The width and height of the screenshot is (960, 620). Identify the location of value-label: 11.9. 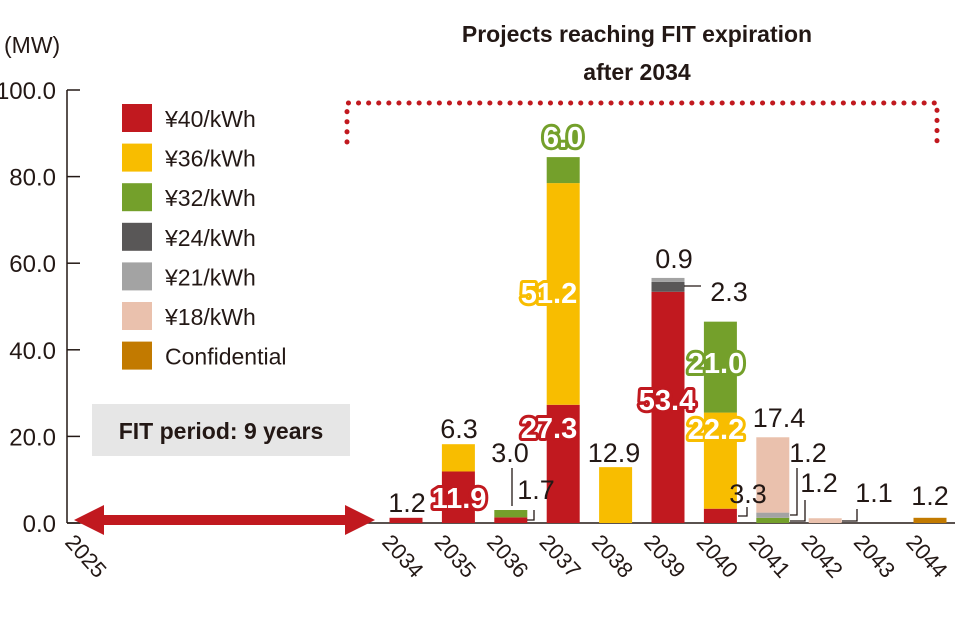
(459, 499).